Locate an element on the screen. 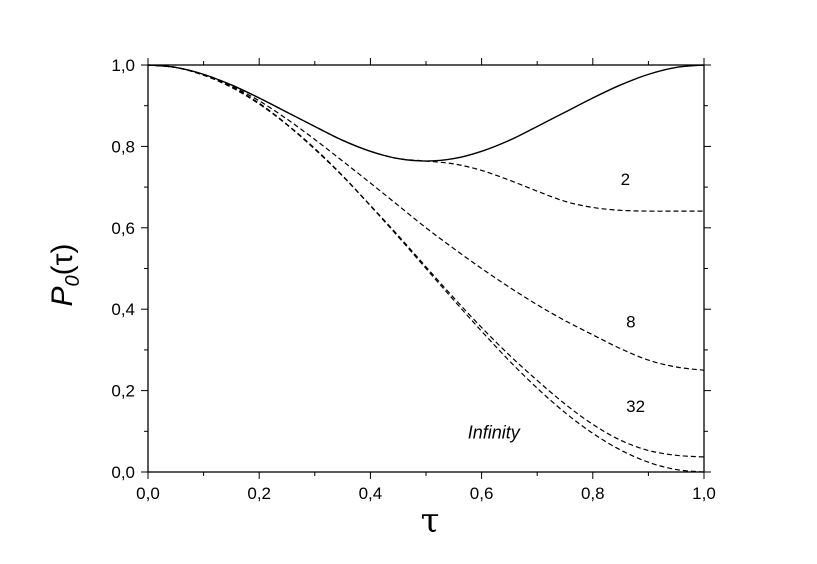  x-tick-label: 0,4 is located at coordinates (371, 493).